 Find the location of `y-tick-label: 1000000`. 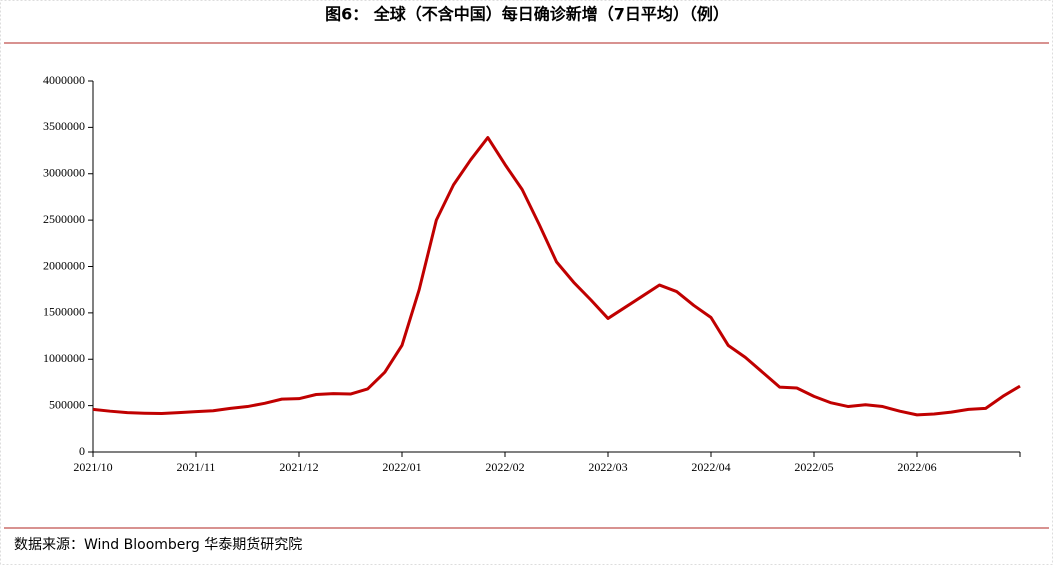

y-tick-label: 1000000 is located at coordinates (64, 358).